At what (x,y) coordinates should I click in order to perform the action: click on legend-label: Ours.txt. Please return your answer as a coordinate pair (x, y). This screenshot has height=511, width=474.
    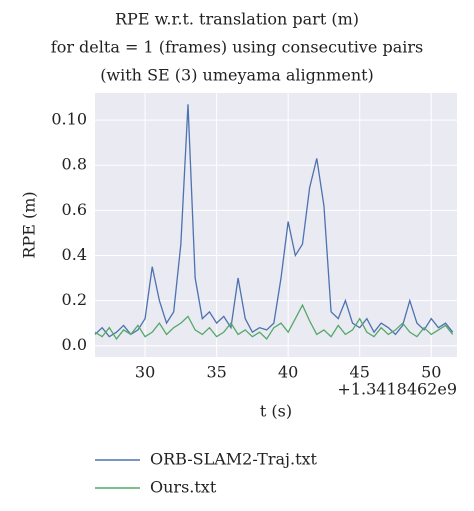
    Looking at the image, I should click on (183, 487).